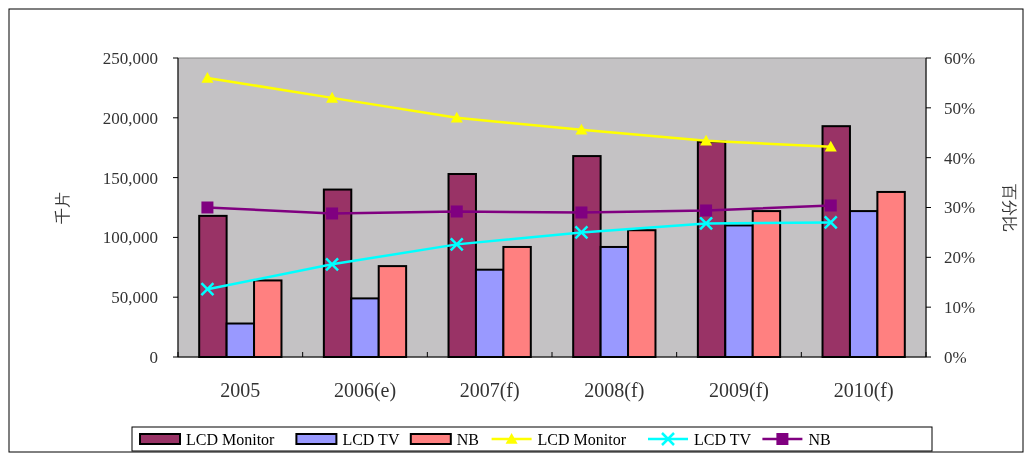 The image size is (1032, 453). I want to click on x-tick-label: 2010(f), so click(863, 390).